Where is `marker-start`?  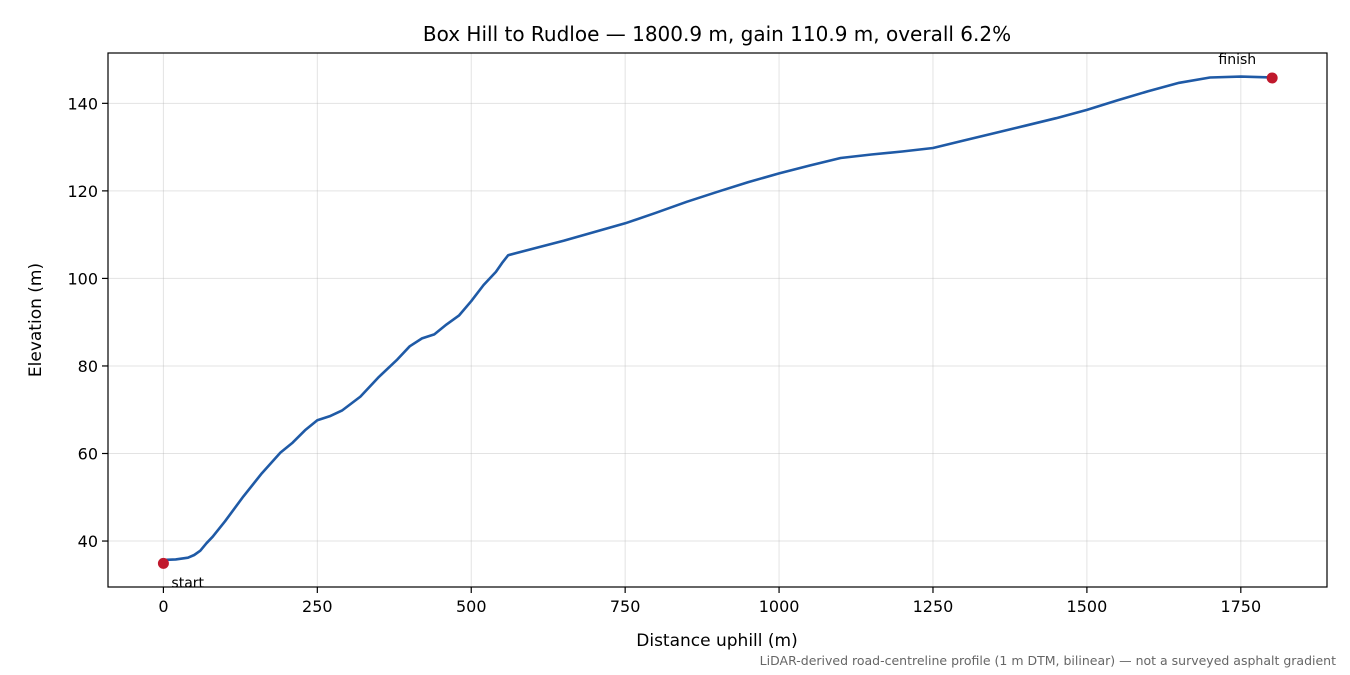
marker-start is located at coordinates (163, 563).